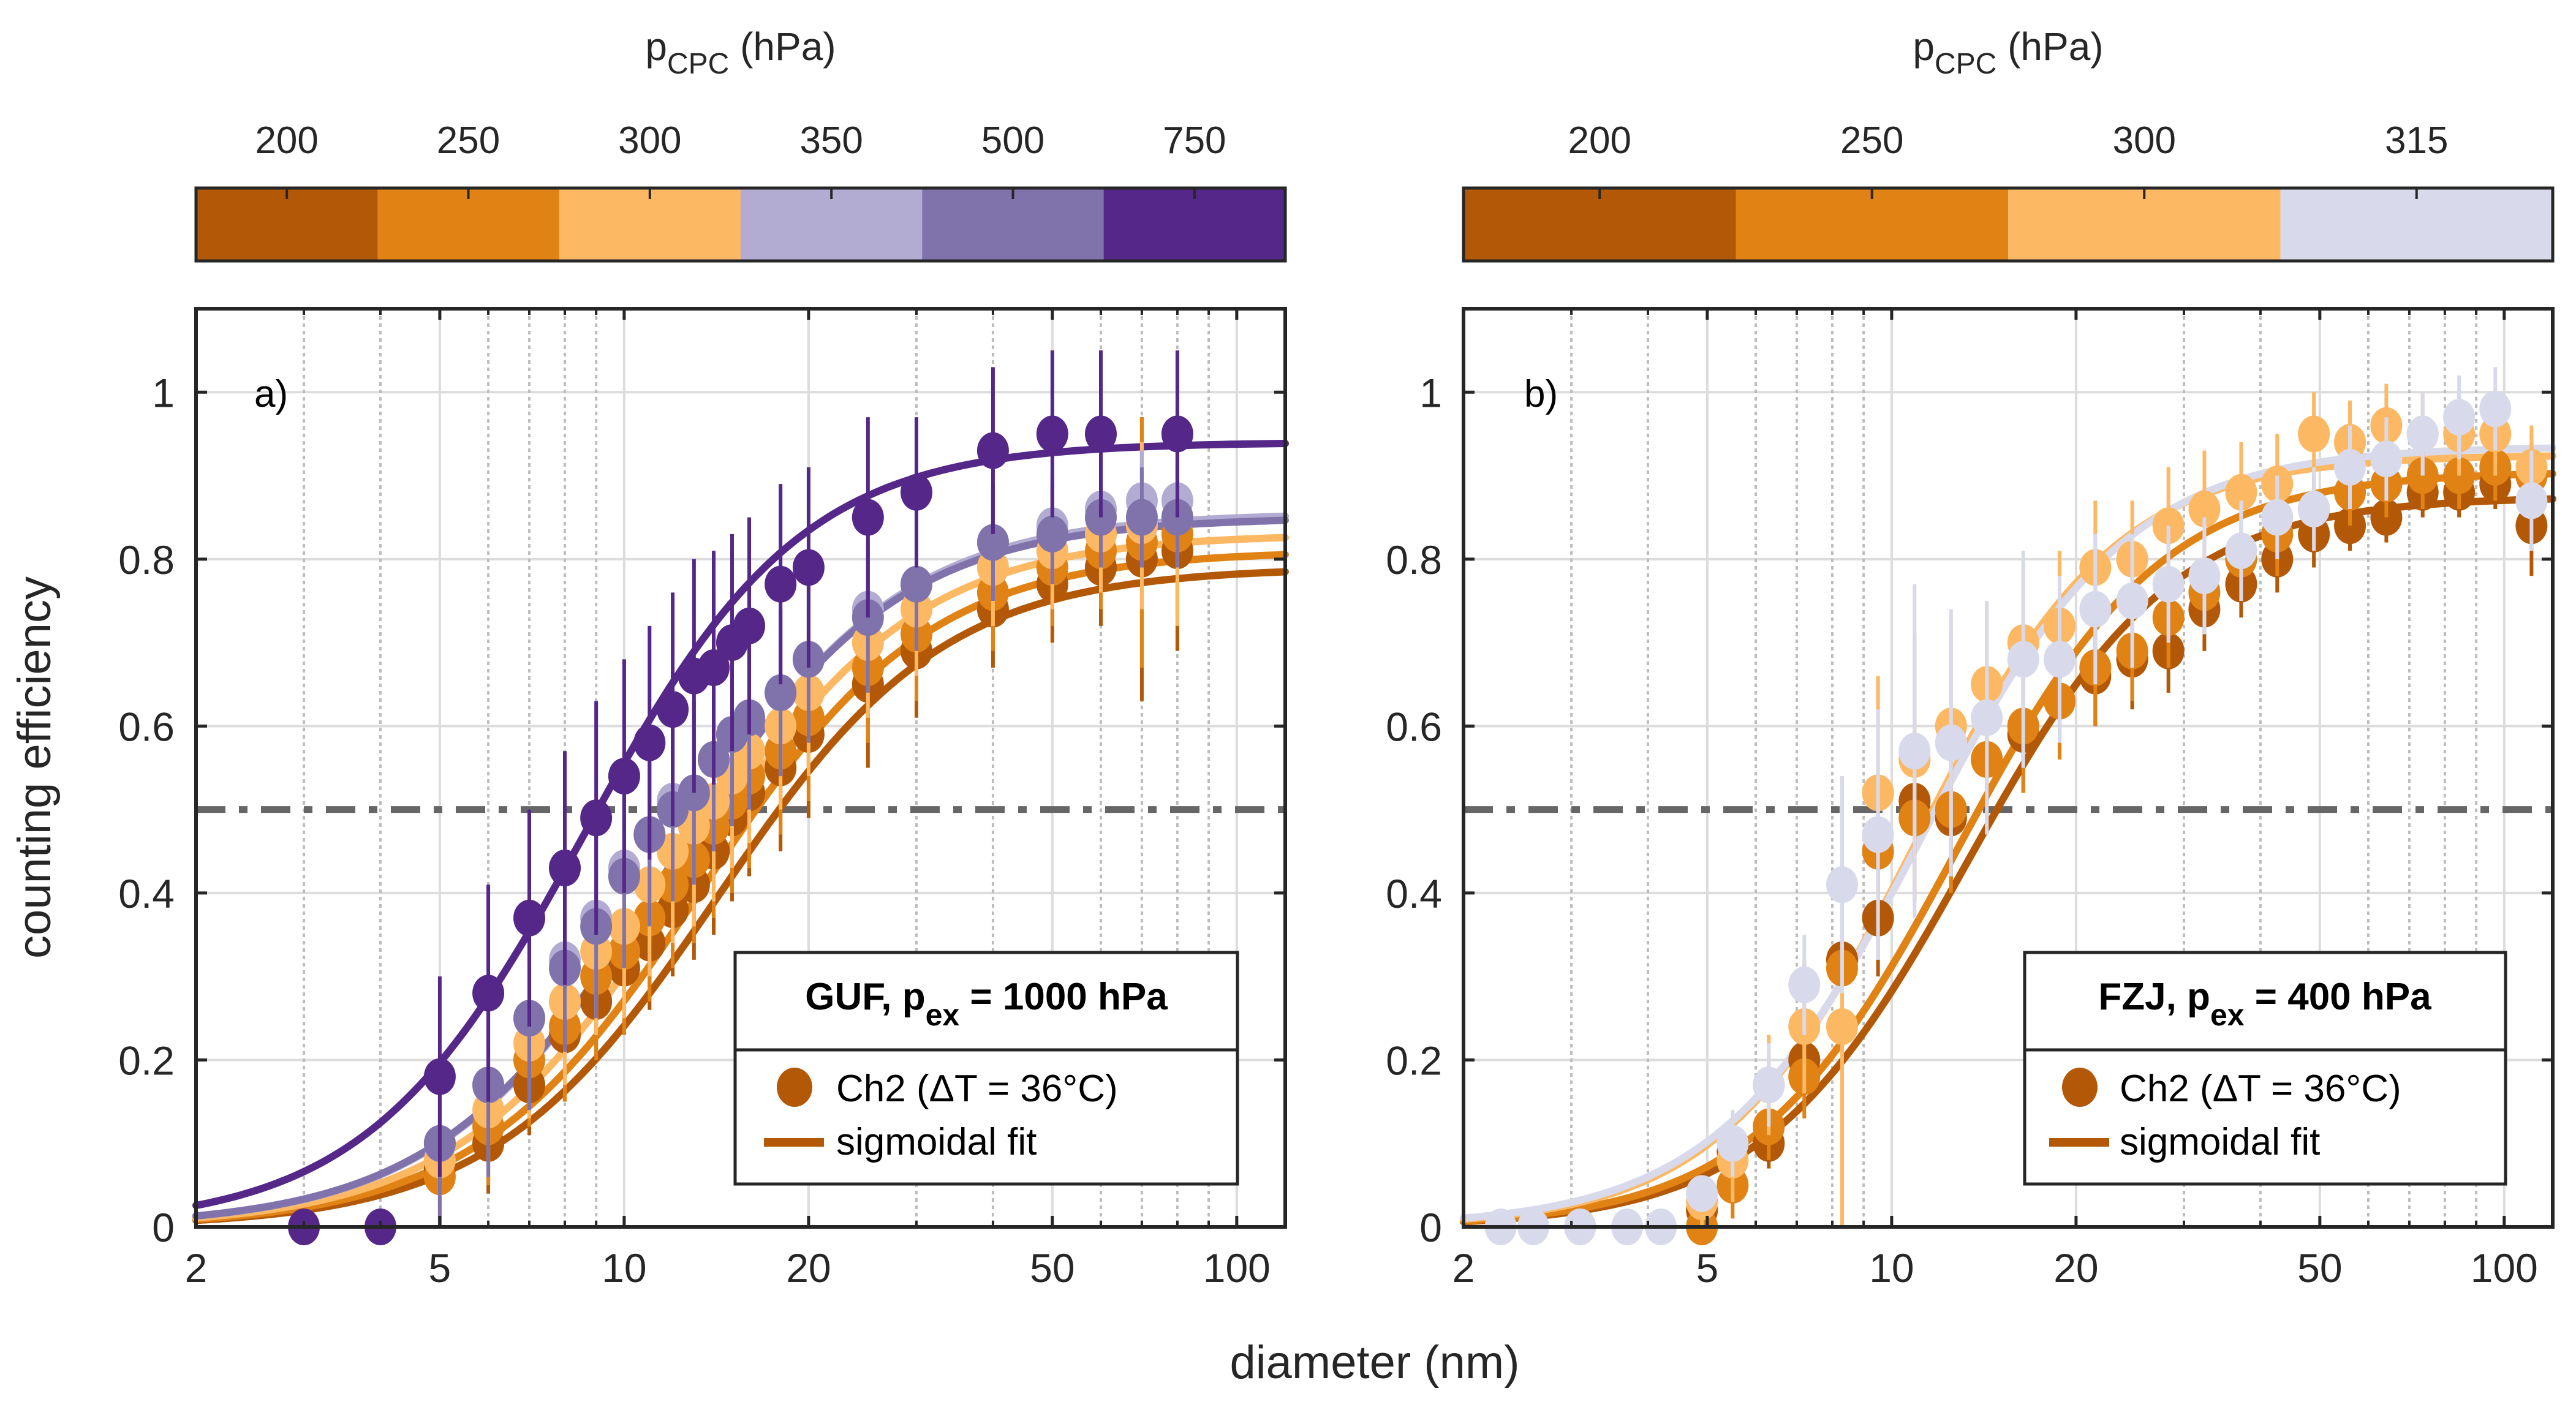 The image size is (2576, 1418). I want to click on x-tick-label: 20, so click(808, 1268).